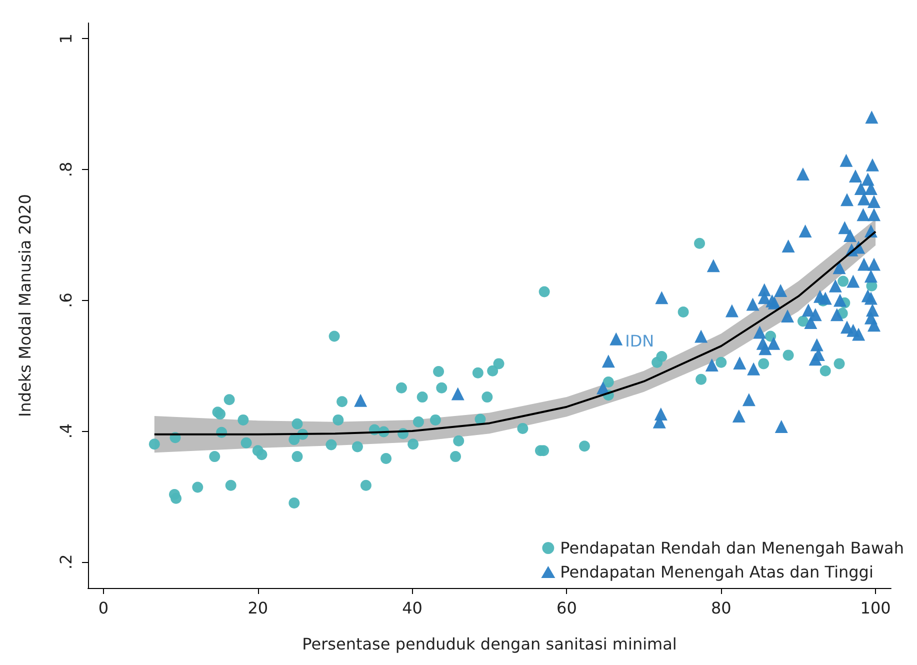  What do you see at coordinates (258, 608) in the screenshot?
I see `x-tick-label: 20` at bounding box center [258, 608].